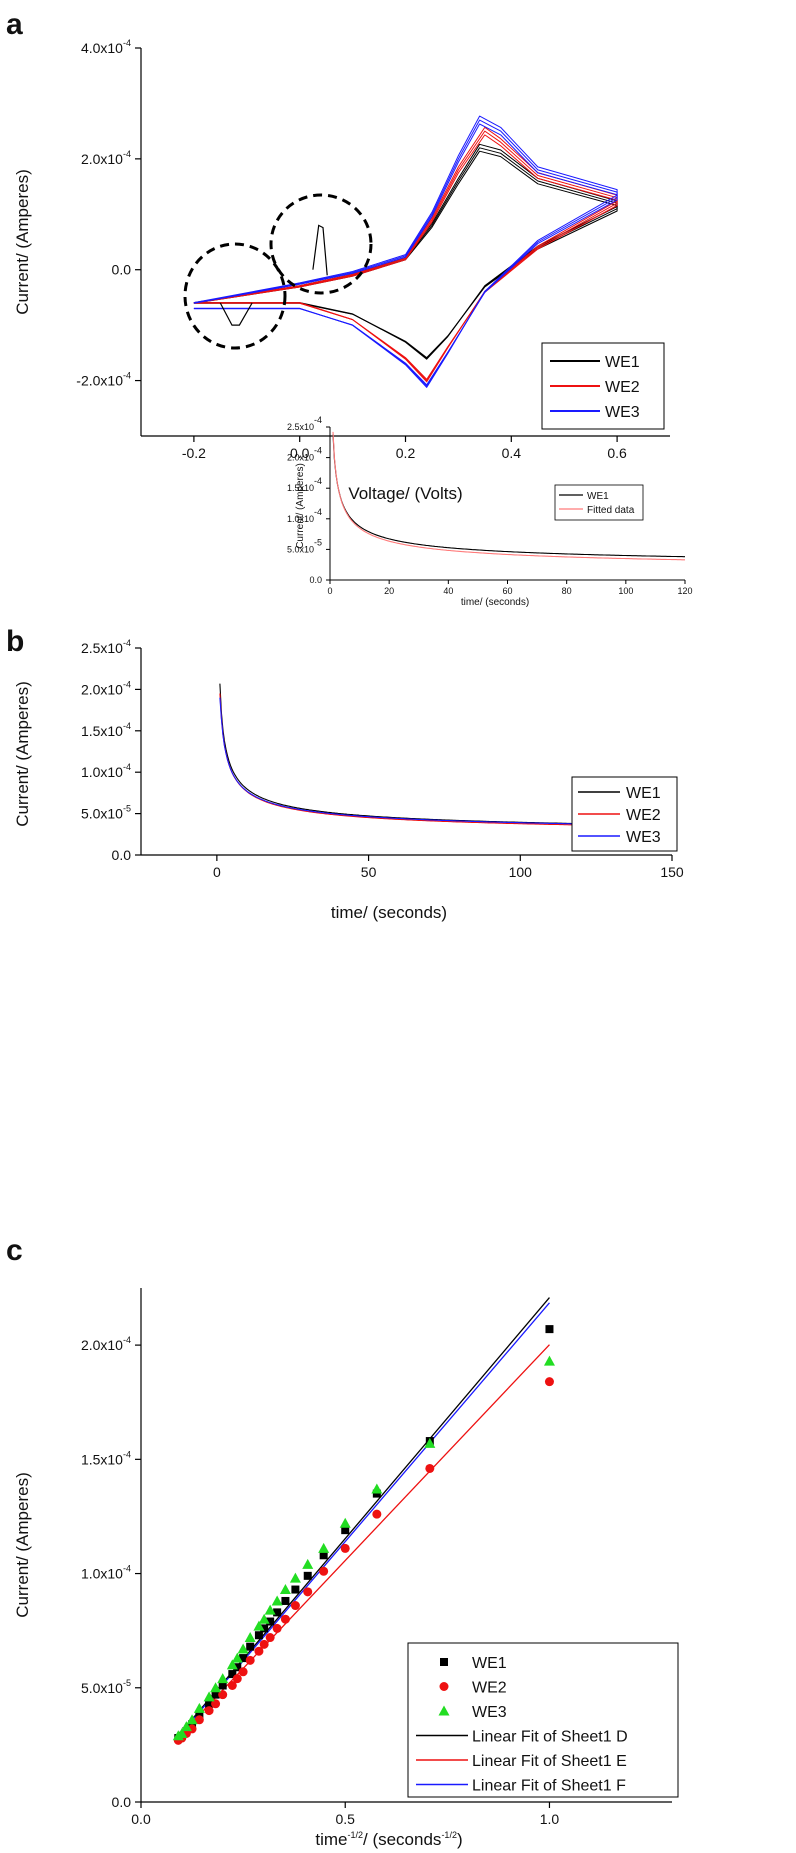  Describe the element at coordinates (549, 1761) in the screenshot. I see `c-legend-label-fit: Linear Fit of Sheet1 E` at that location.